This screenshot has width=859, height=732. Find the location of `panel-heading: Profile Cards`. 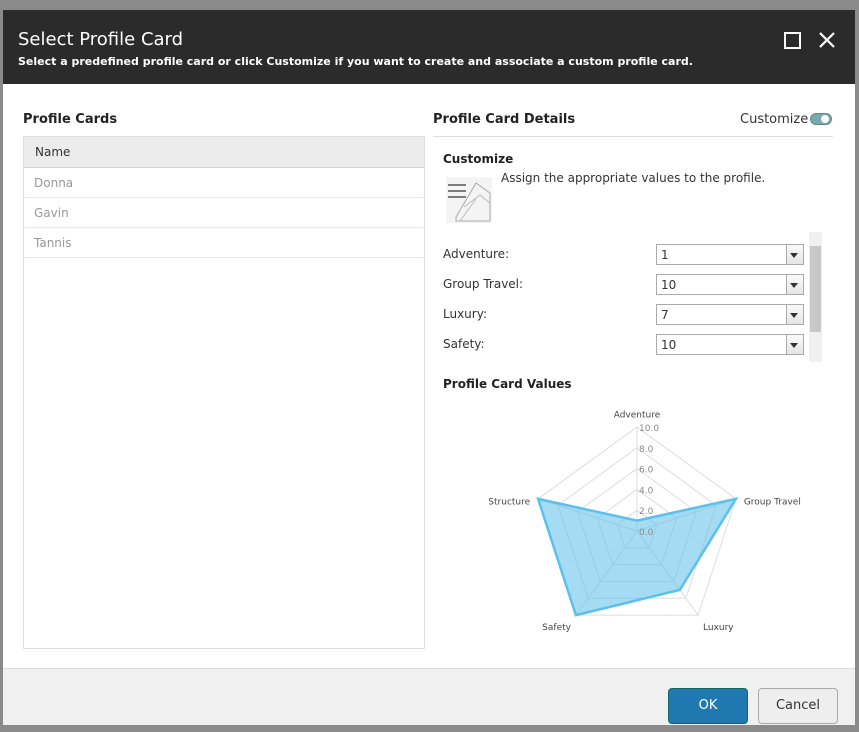

panel-heading: Profile Cards is located at coordinates (70, 119).